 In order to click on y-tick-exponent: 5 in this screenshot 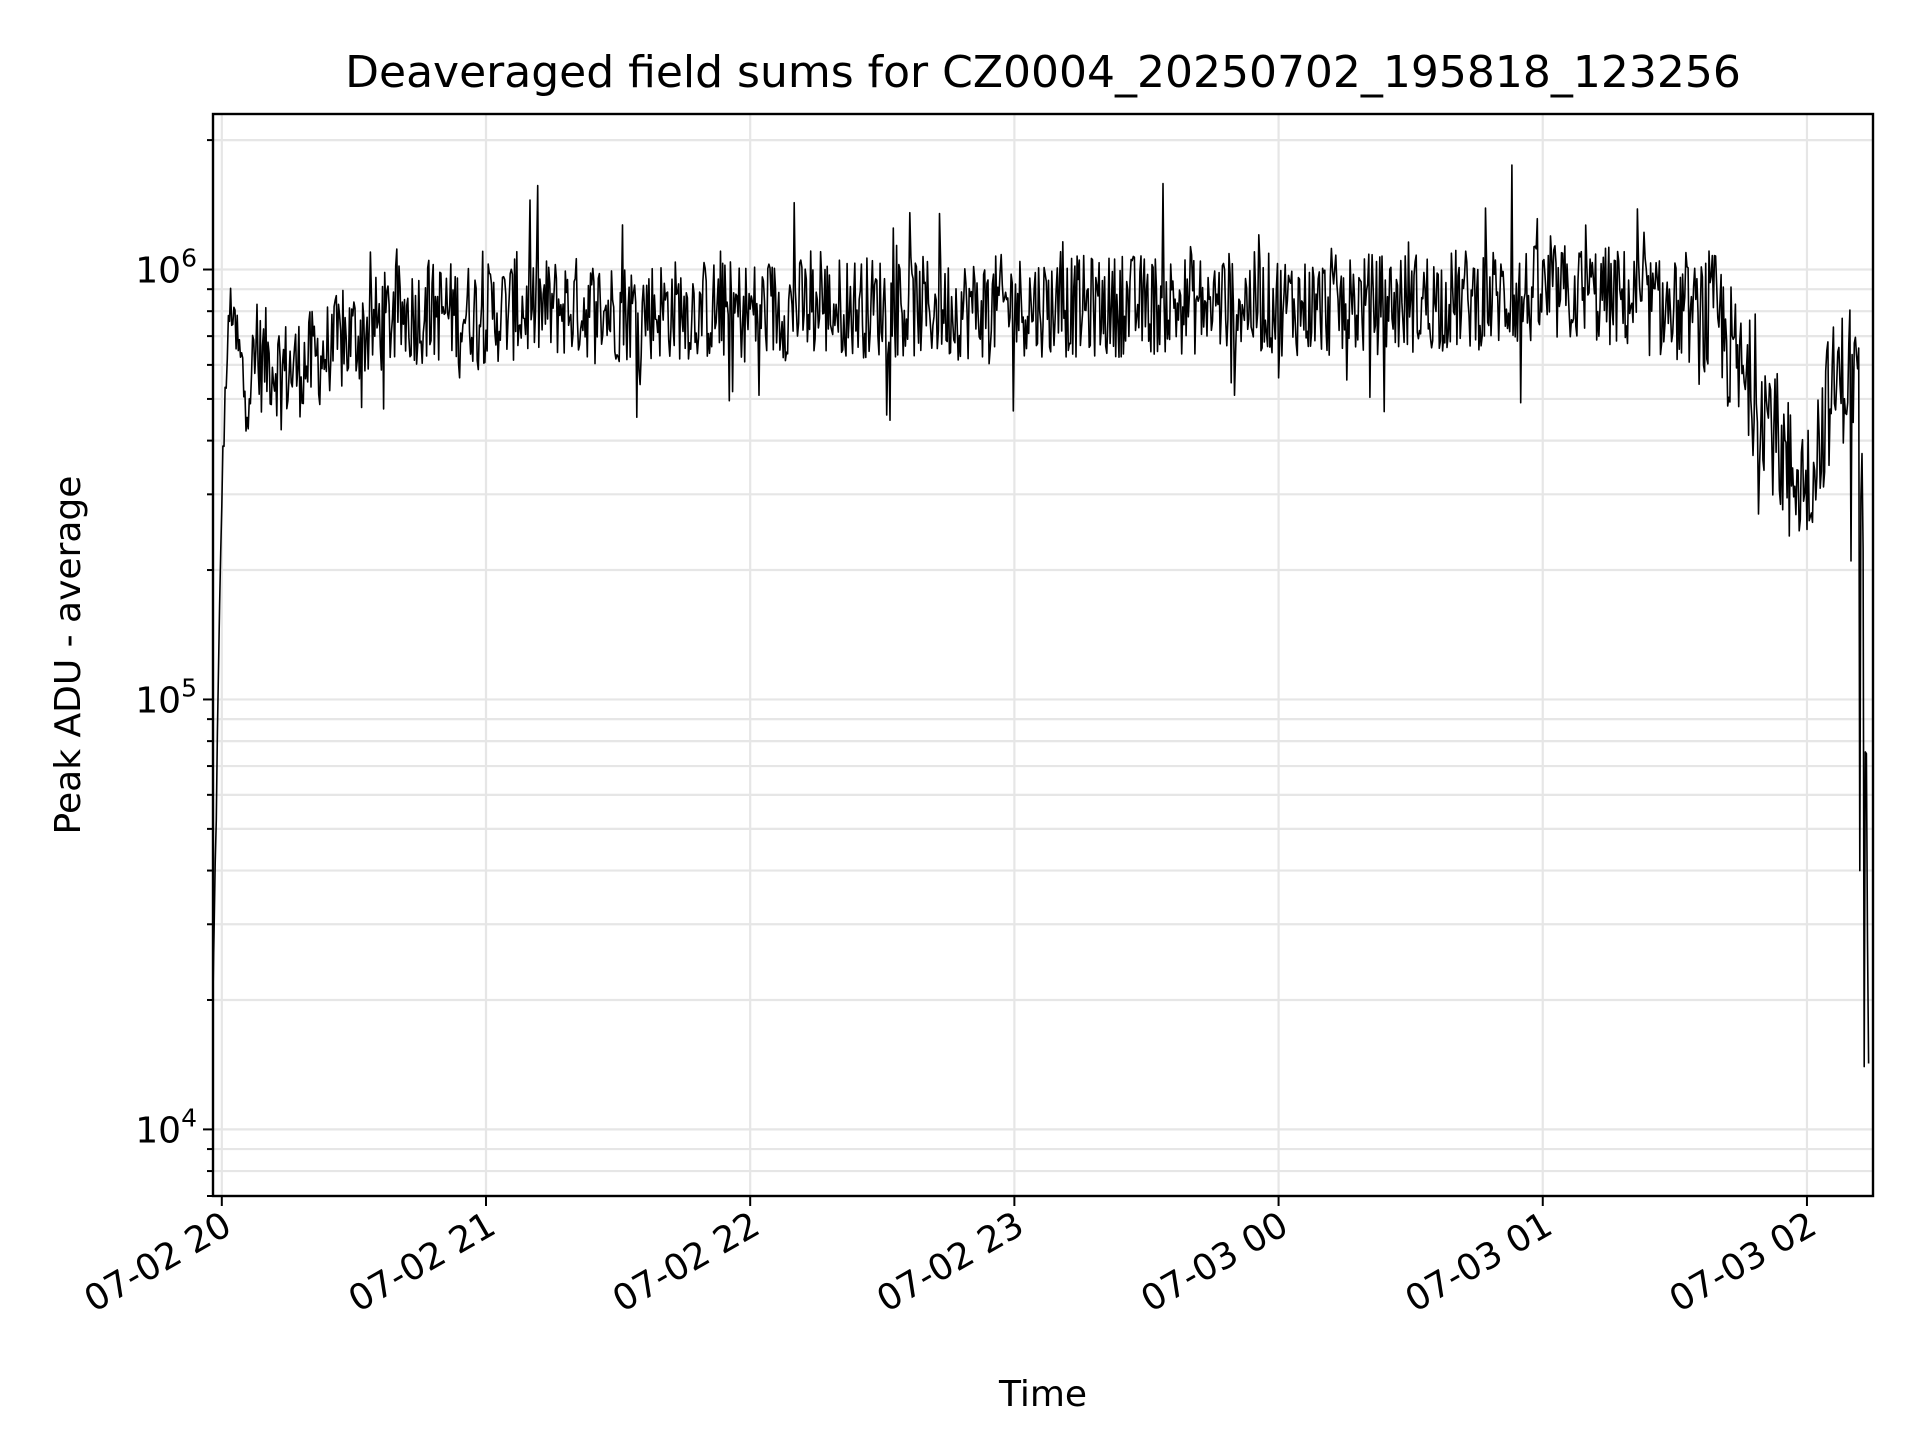, I will do `click(189, 687)`.